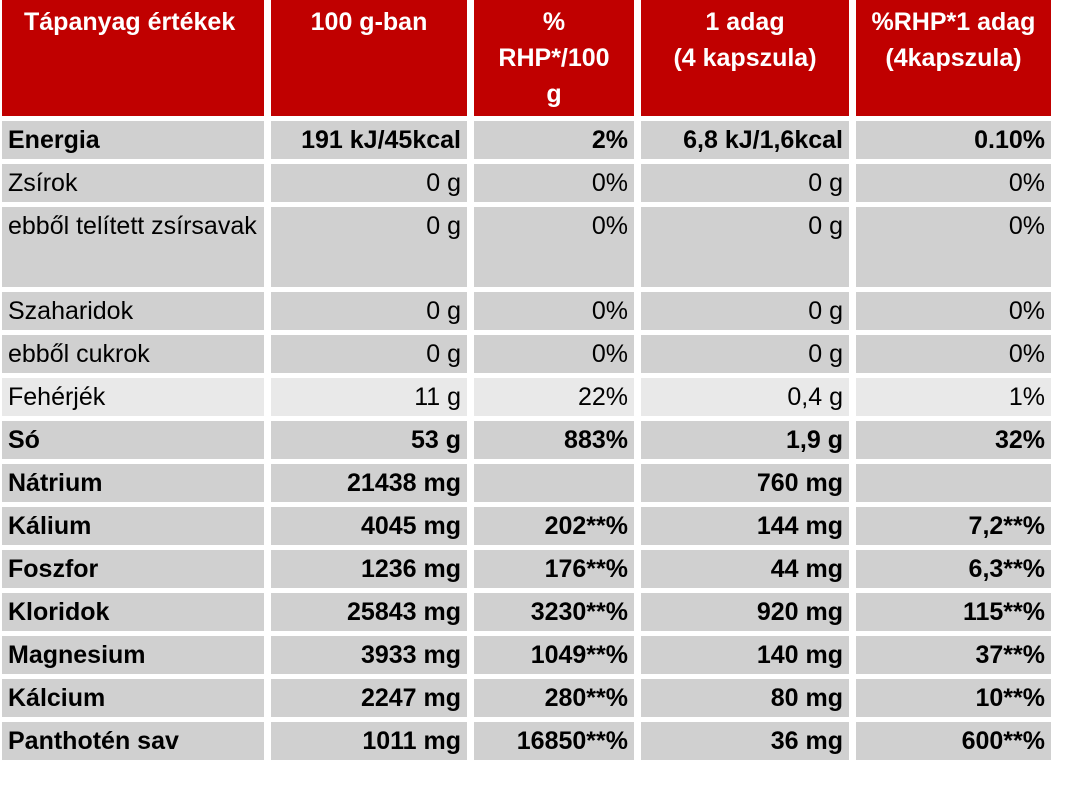  I want to click on per-serving-value: 44 mg, so click(745, 569).